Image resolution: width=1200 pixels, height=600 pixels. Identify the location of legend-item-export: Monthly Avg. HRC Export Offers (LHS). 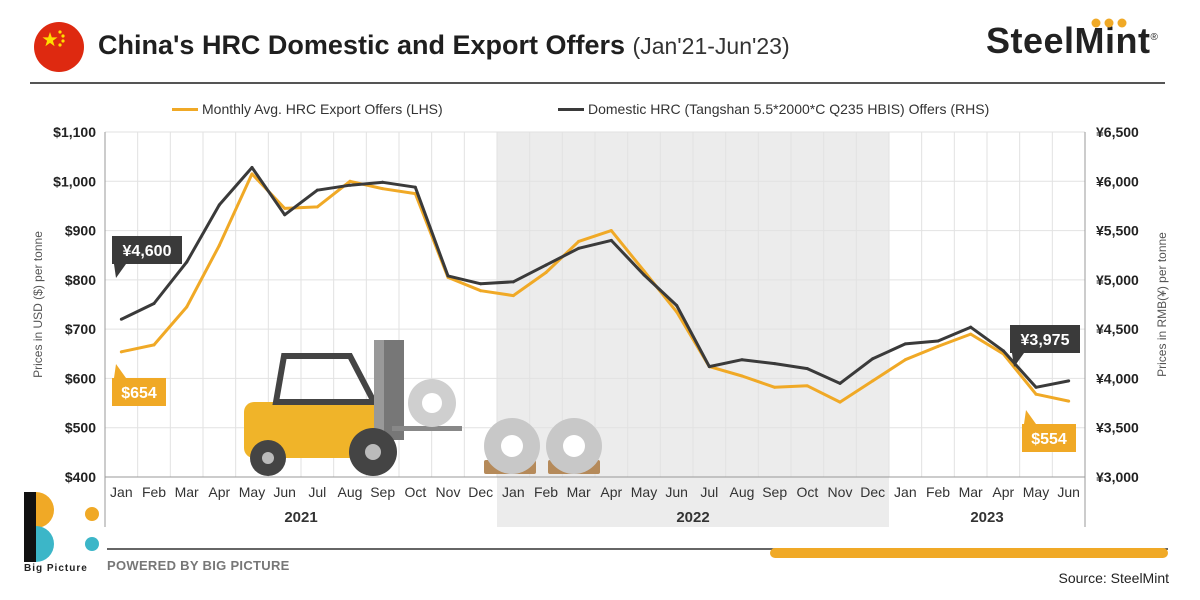
(307, 109).